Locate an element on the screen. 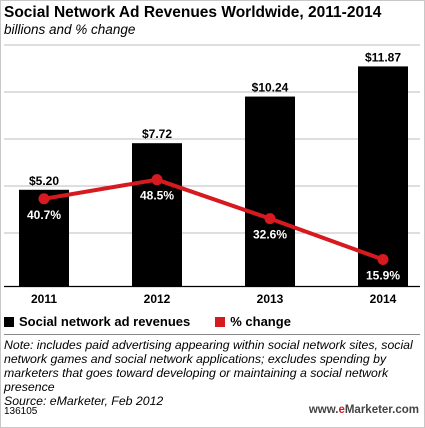 This screenshot has height=428, width=425. change-label-2013: 32.6% is located at coordinates (270, 235).